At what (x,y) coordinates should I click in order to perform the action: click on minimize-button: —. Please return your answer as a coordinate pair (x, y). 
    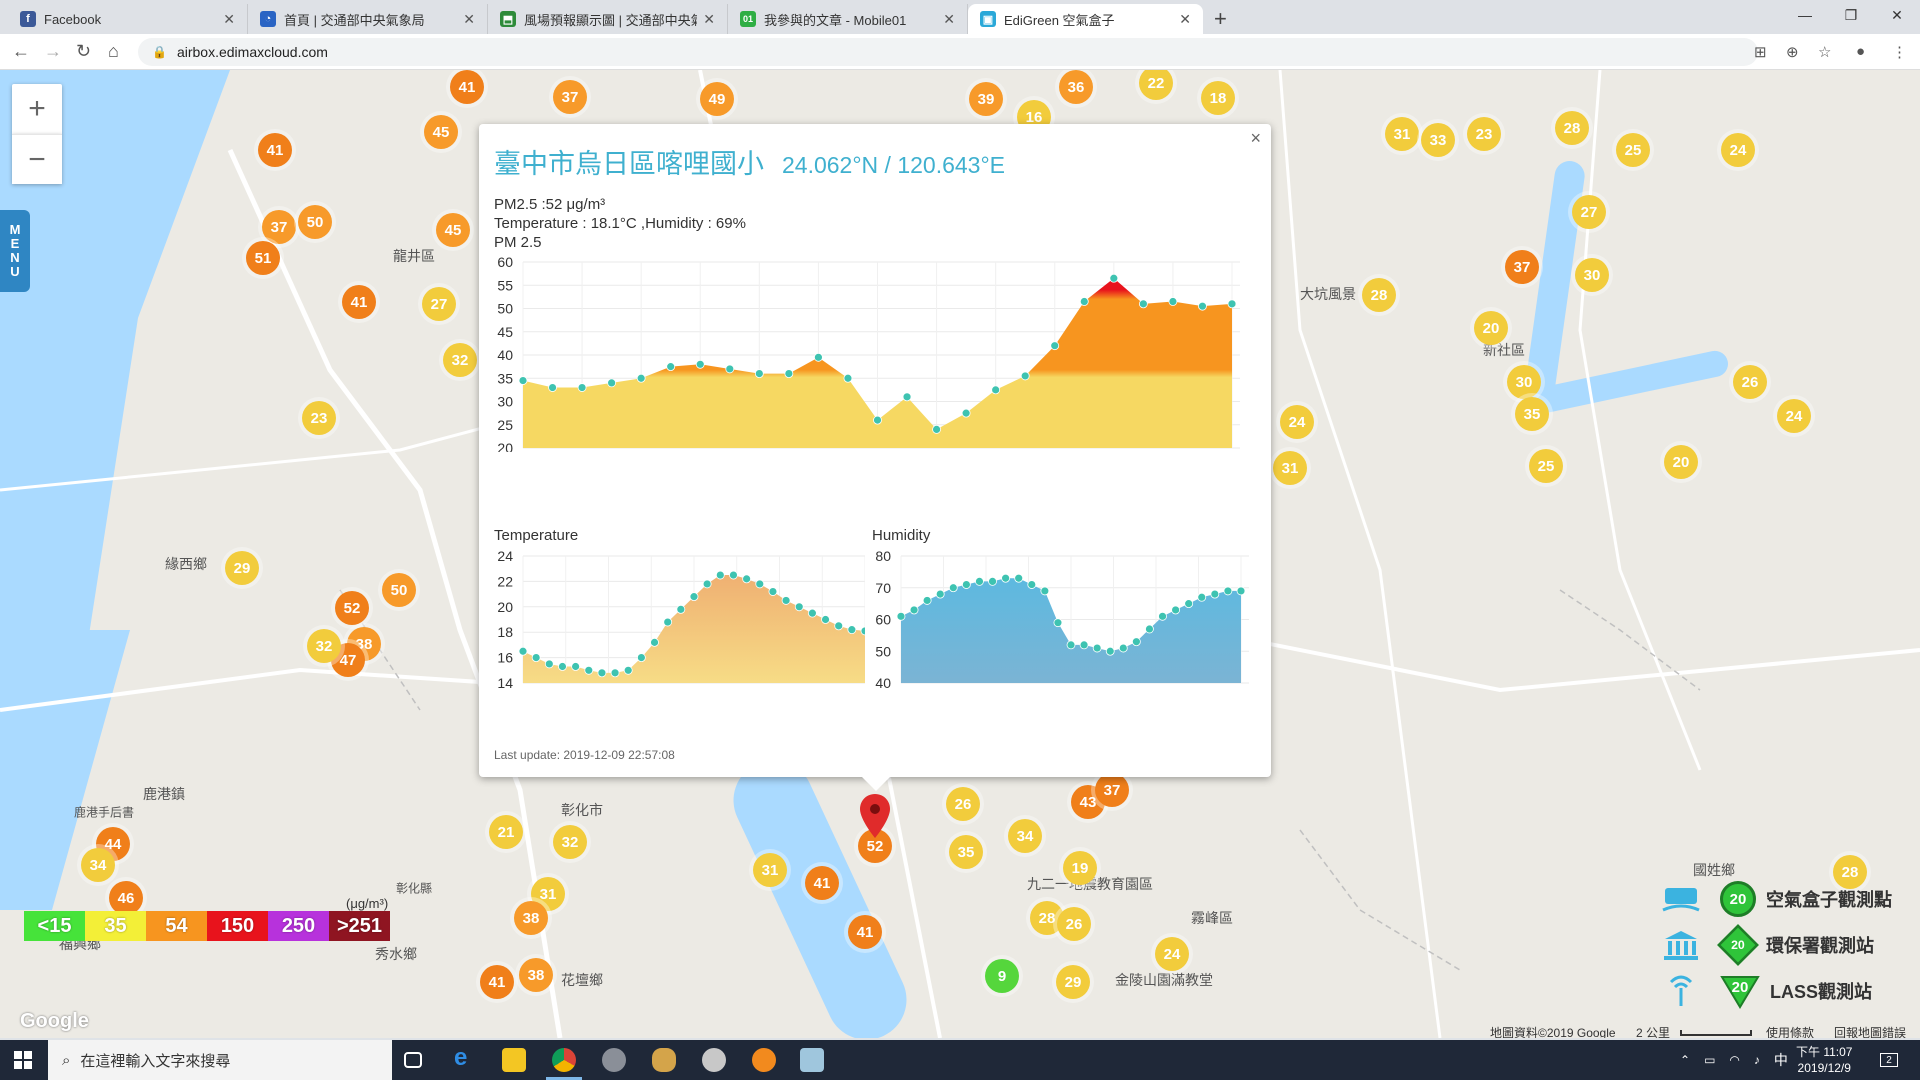
    Looking at the image, I should click on (1805, 15).